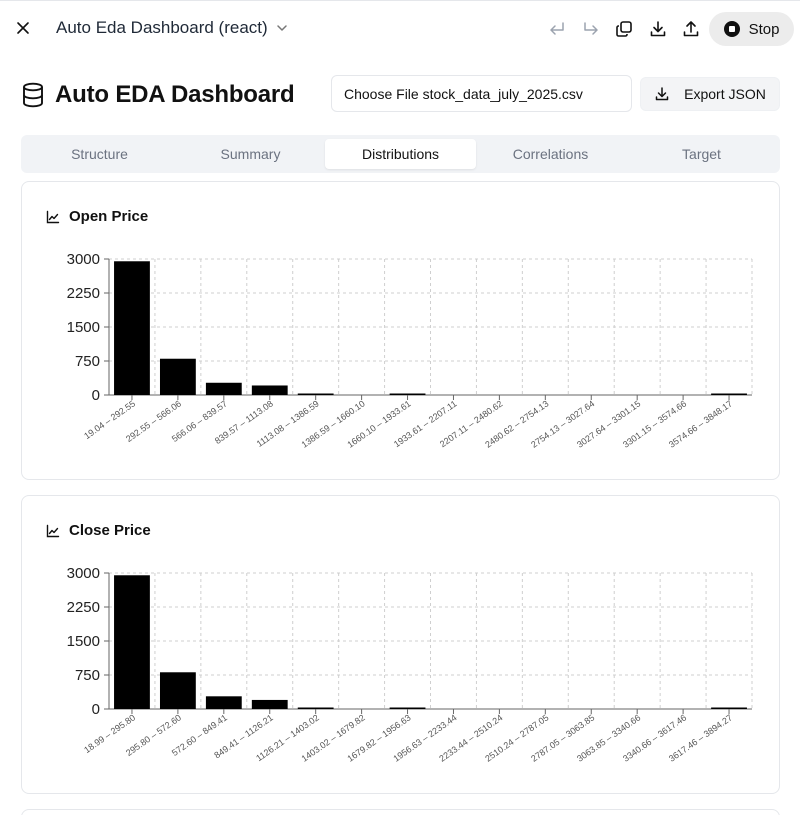  Describe the element at coordinates (624, 29) in the screenshot. I see `copy-icon` at that location.